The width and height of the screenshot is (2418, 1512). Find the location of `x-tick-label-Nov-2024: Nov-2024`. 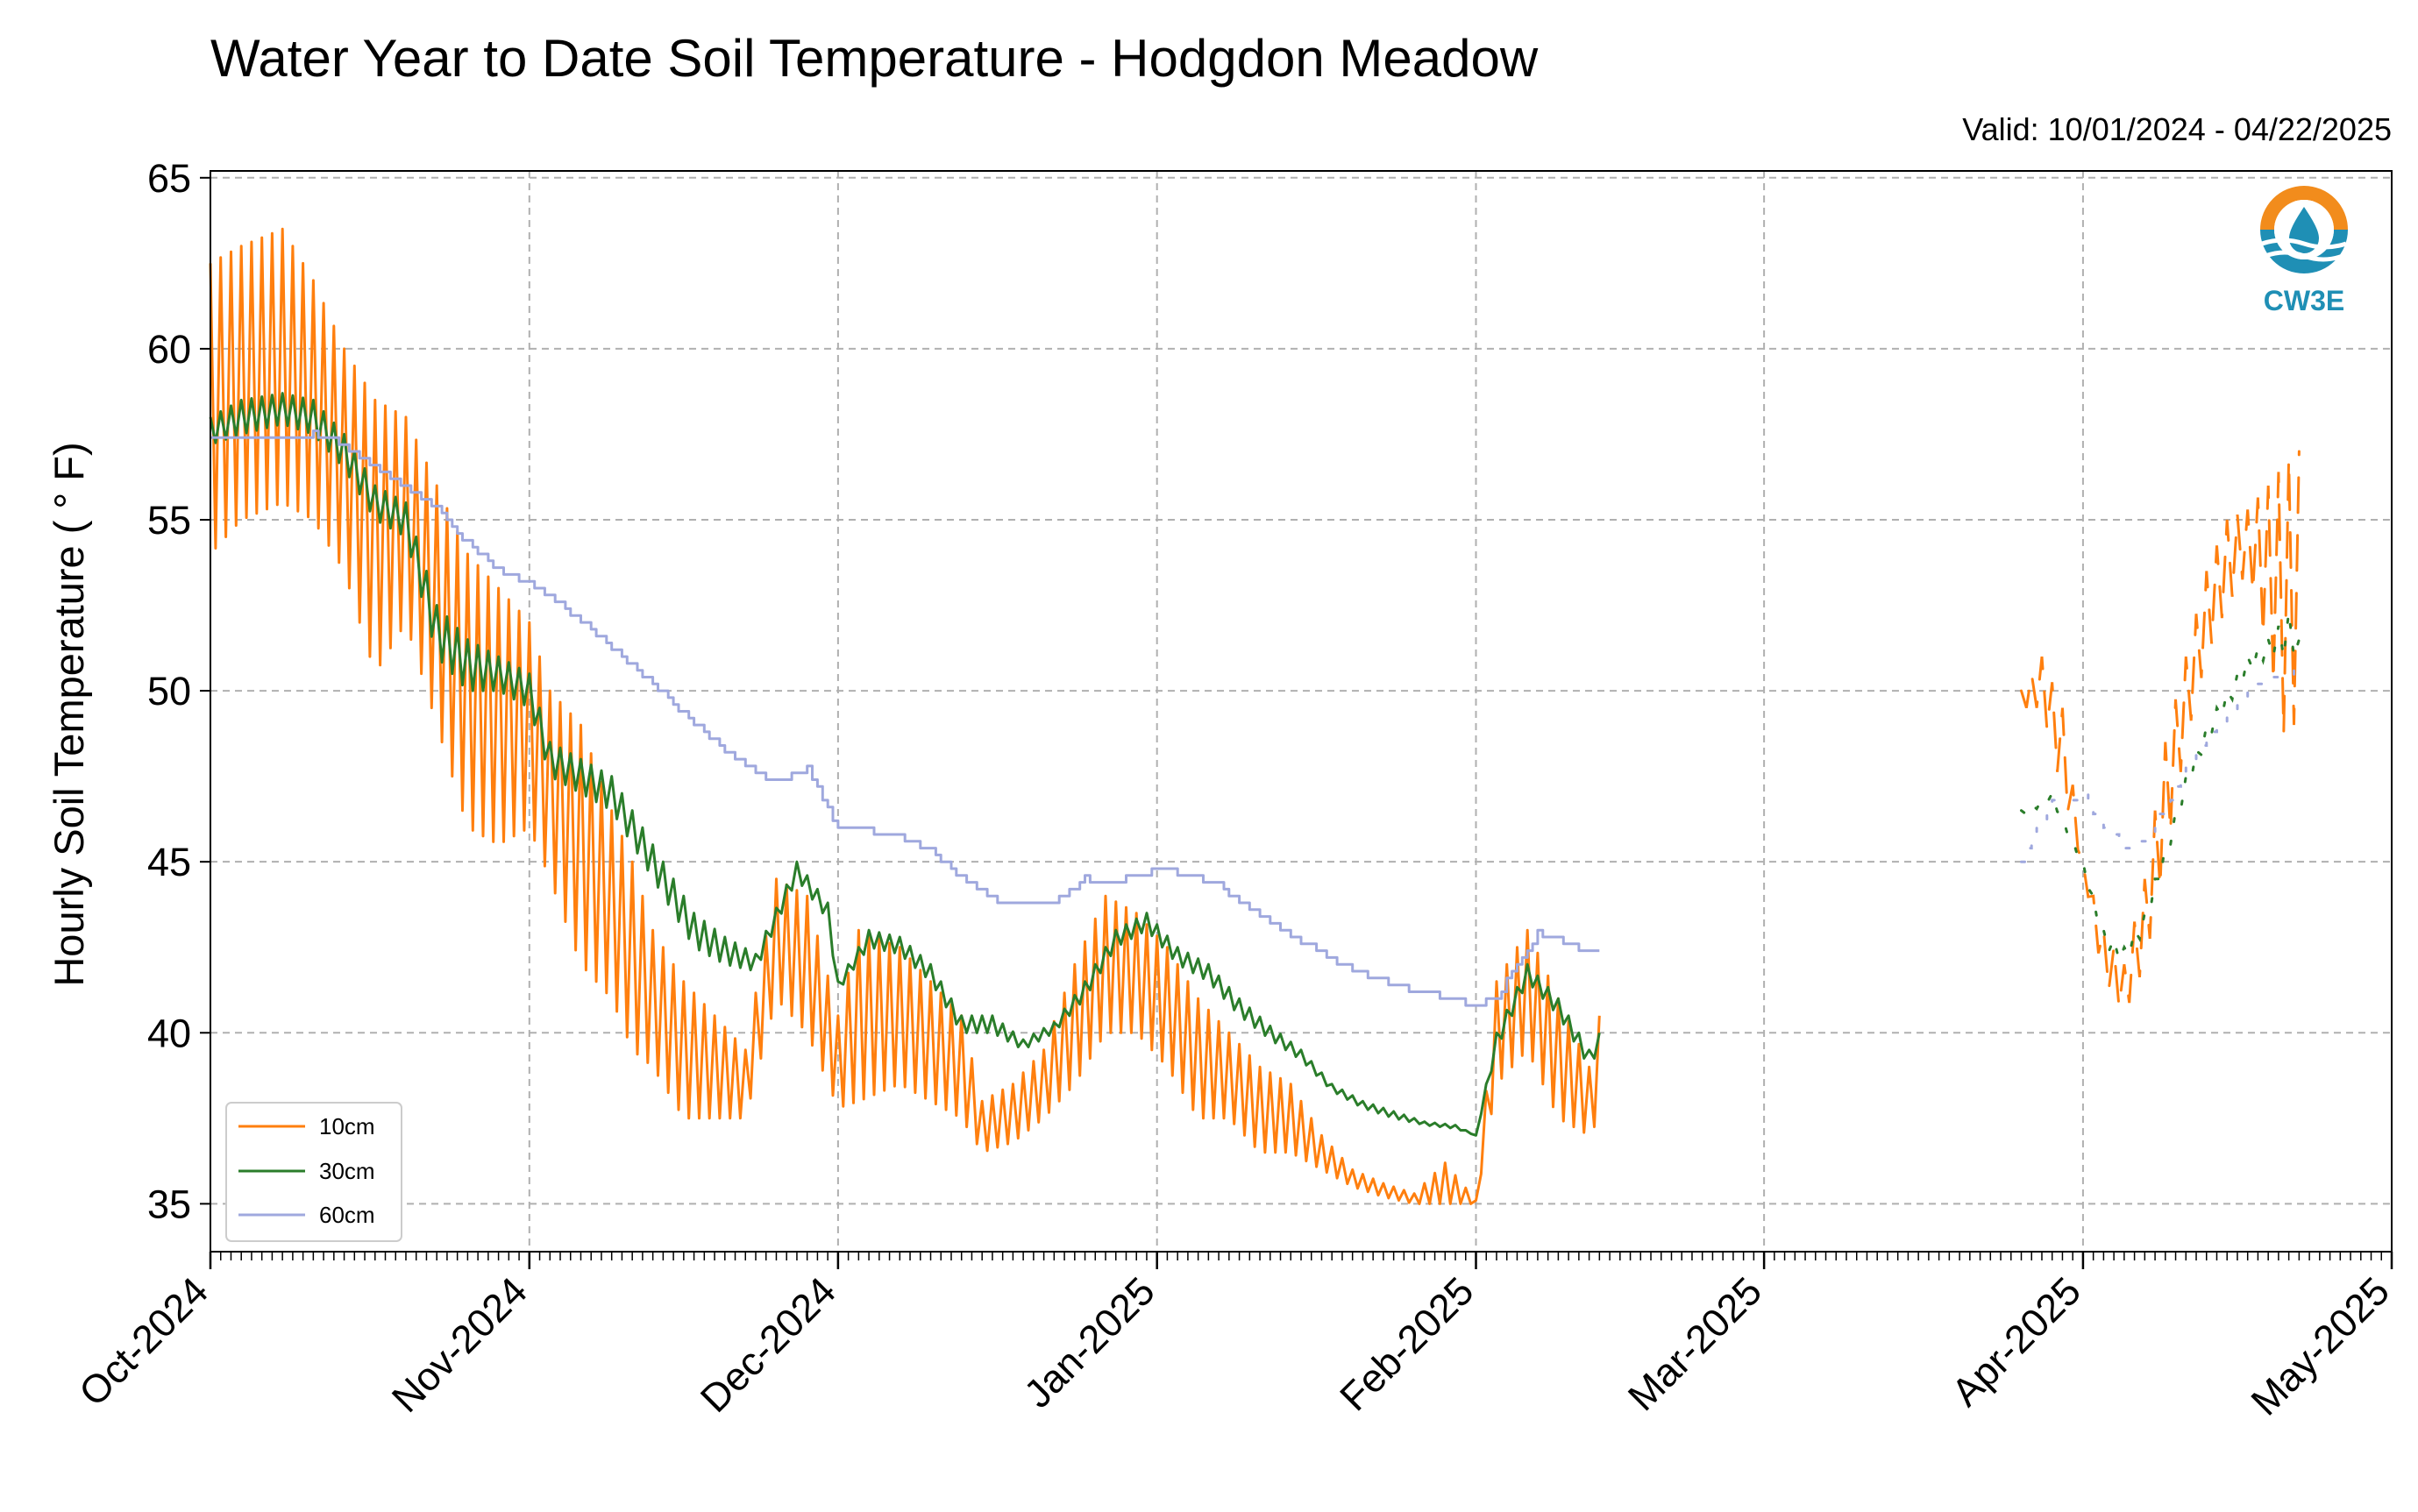

x-tick-label-Nov-2024: Nov-2024 is located at coordinates (459, 1344).